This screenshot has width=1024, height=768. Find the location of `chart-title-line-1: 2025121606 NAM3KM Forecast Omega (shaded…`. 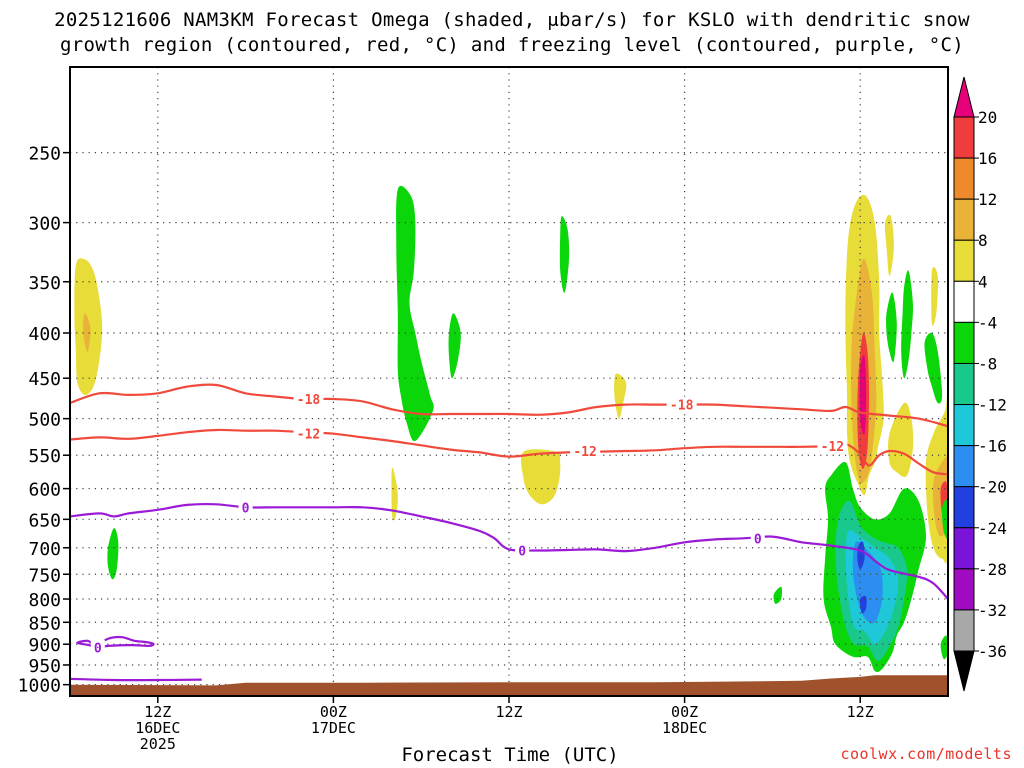

chart-title-line-1: 2025121606 NAM3KM Forecast Omega (shaded… is located at coordinates (512, 20).